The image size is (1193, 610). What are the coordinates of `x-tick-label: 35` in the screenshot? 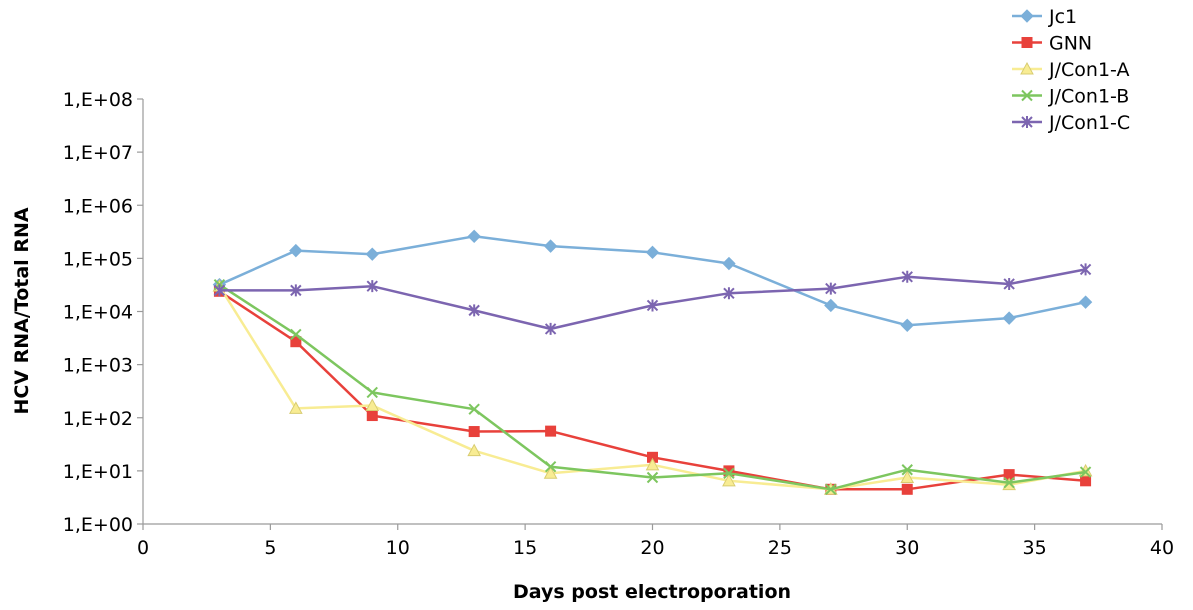 It's located at (1035, 548).